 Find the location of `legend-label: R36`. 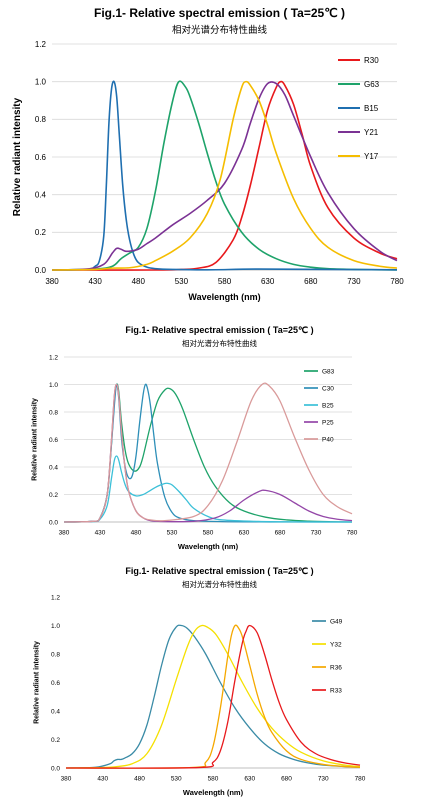

legend-label: R36 is located at coordinates (336, 667).